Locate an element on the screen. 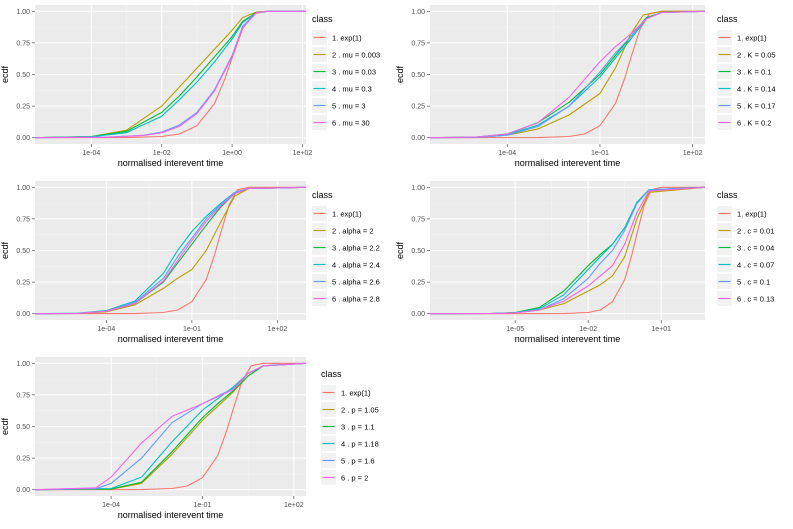 This screenshot has width=793, height=529. legend-label-5: 5 . alpha = 2.6 is located at coordinates (356, 282).